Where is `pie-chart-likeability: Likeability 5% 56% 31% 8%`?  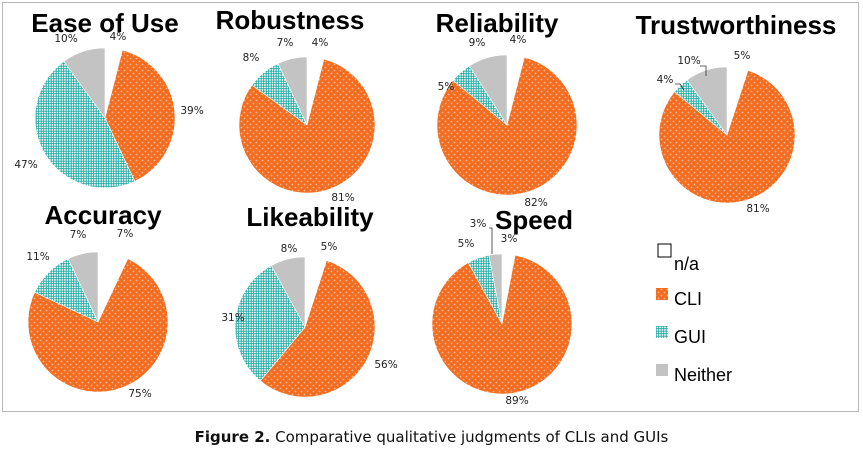
pie-chart-likeability: Likeability 5% 56% 31% 8% is located at coordinates (309, 300).